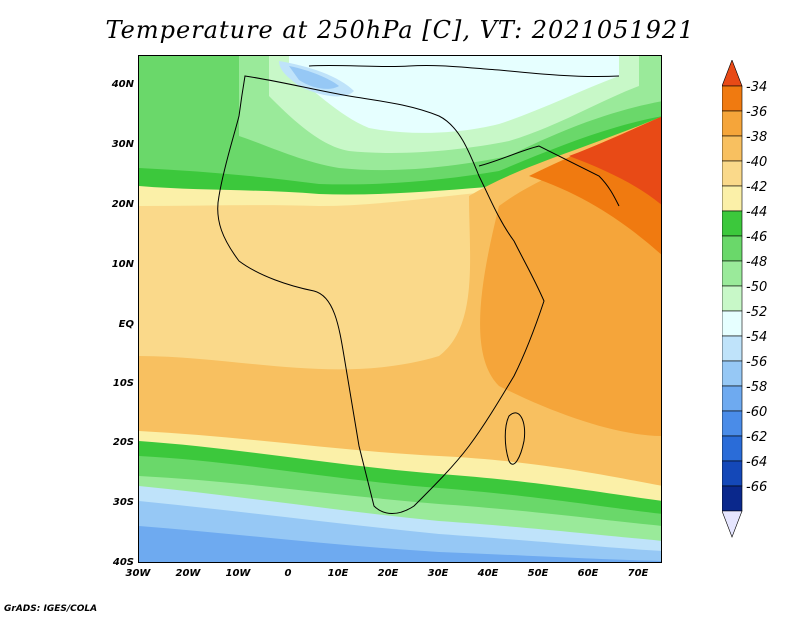  Describe the element at coordinates (188, 573) in the screenshot. I see `lon-label: 20W` at that location.